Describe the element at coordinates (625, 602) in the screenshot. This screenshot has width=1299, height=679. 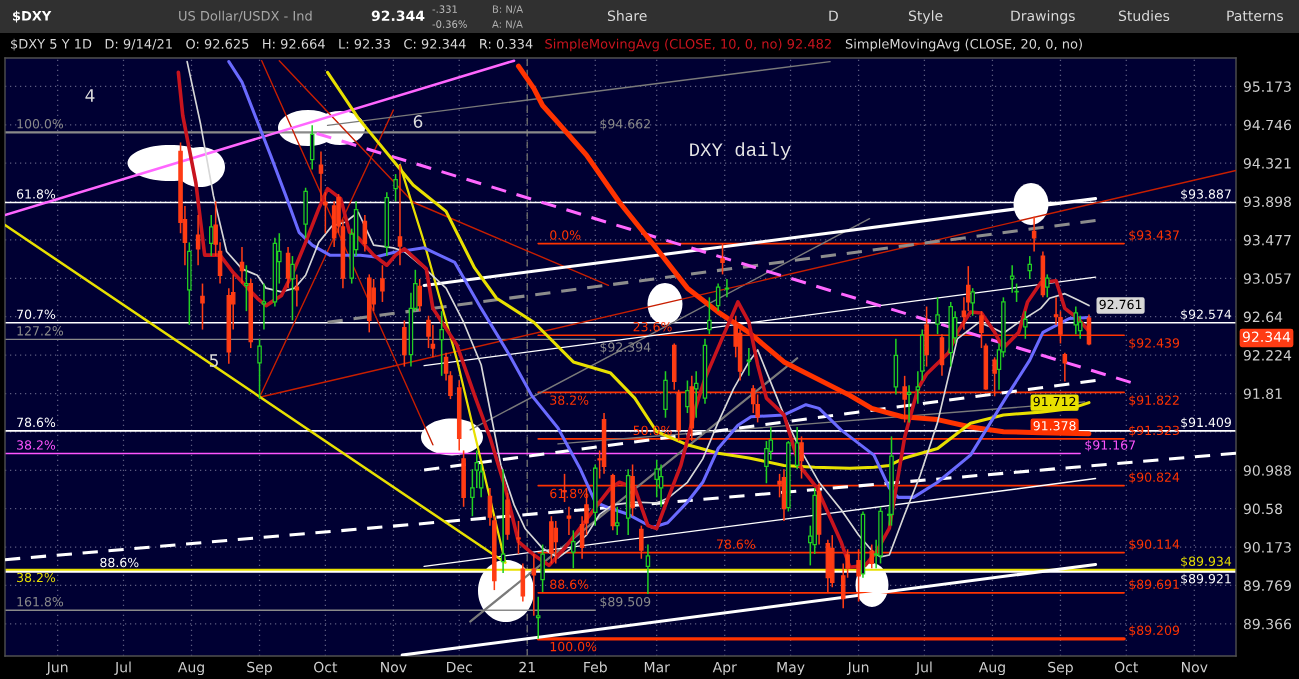
I see `data-label: $89.509` at that location.